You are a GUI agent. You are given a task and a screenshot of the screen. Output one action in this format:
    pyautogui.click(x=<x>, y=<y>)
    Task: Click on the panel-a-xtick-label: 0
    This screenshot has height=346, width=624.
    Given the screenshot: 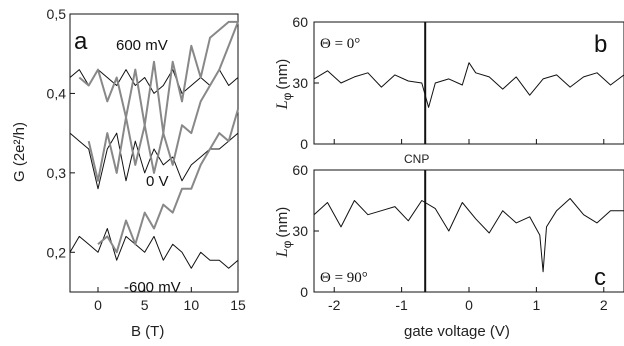 What is the action you would take?
    pyautogui.click(x=98, y=305)
    